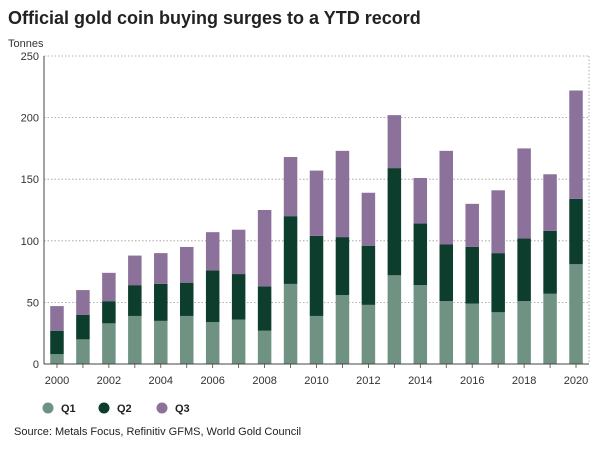 The image size is (600, 464). I want to click on x-tick-label: 2006, so click(212, 381).